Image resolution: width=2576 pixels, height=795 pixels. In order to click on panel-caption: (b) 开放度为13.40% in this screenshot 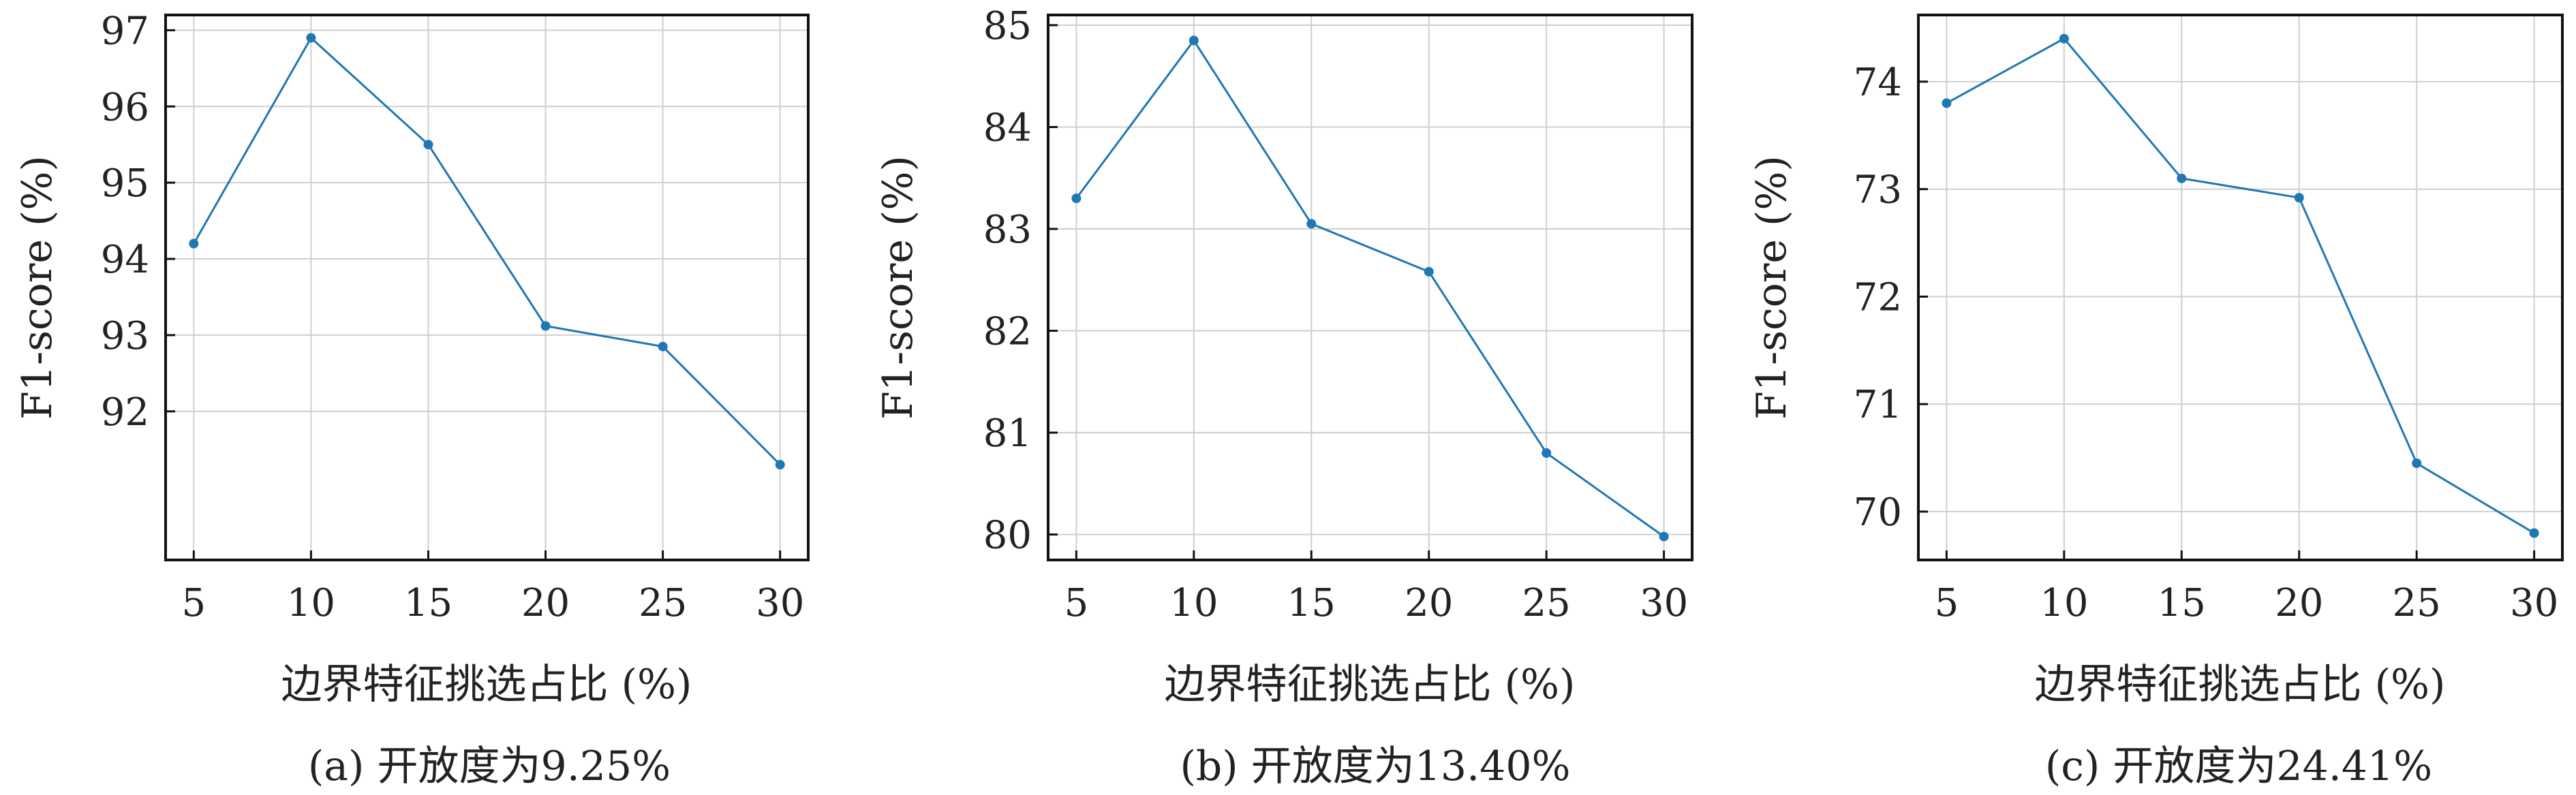, I will do `click(1375, 766)`.